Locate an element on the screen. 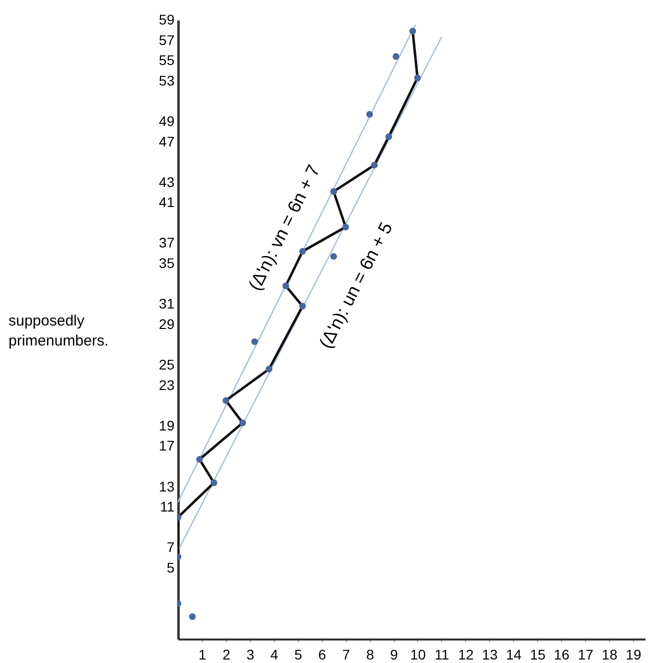  y-tick-label: 13 is located at coordinates (166, 486).